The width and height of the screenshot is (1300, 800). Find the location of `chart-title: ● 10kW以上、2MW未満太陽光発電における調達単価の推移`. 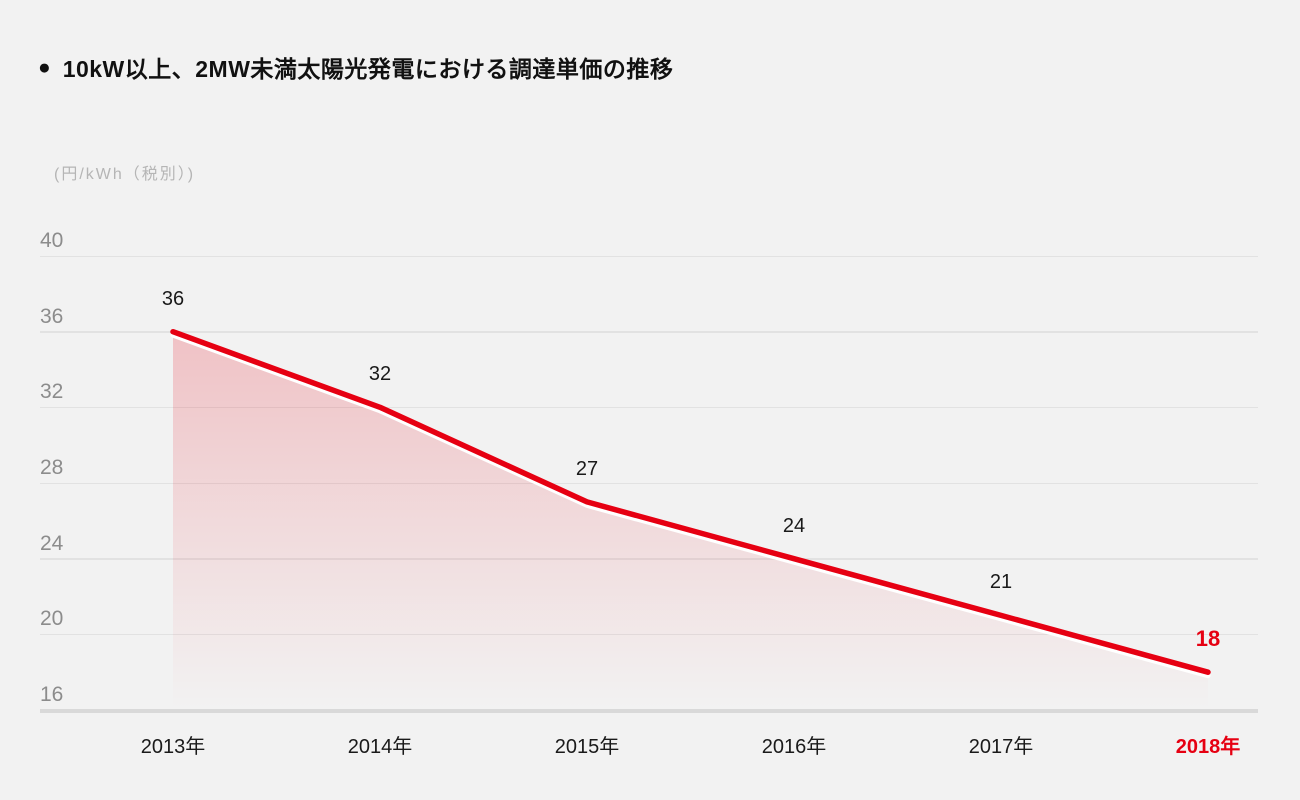

chart-title: ● 10kW以上、2MW未満太陽光発電における調達単価の推移 is located at coordinates (355, 67).